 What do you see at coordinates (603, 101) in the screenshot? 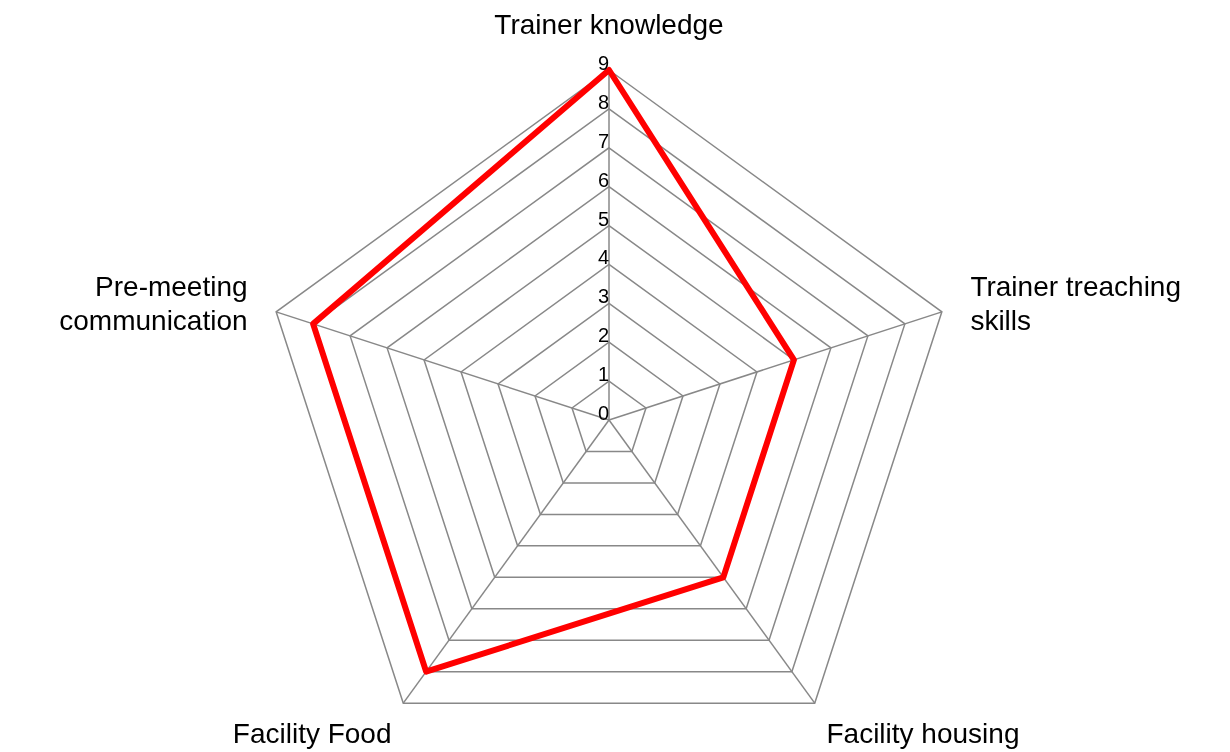
I see `y-tick-label: 8` at bounding box center [603, 101].